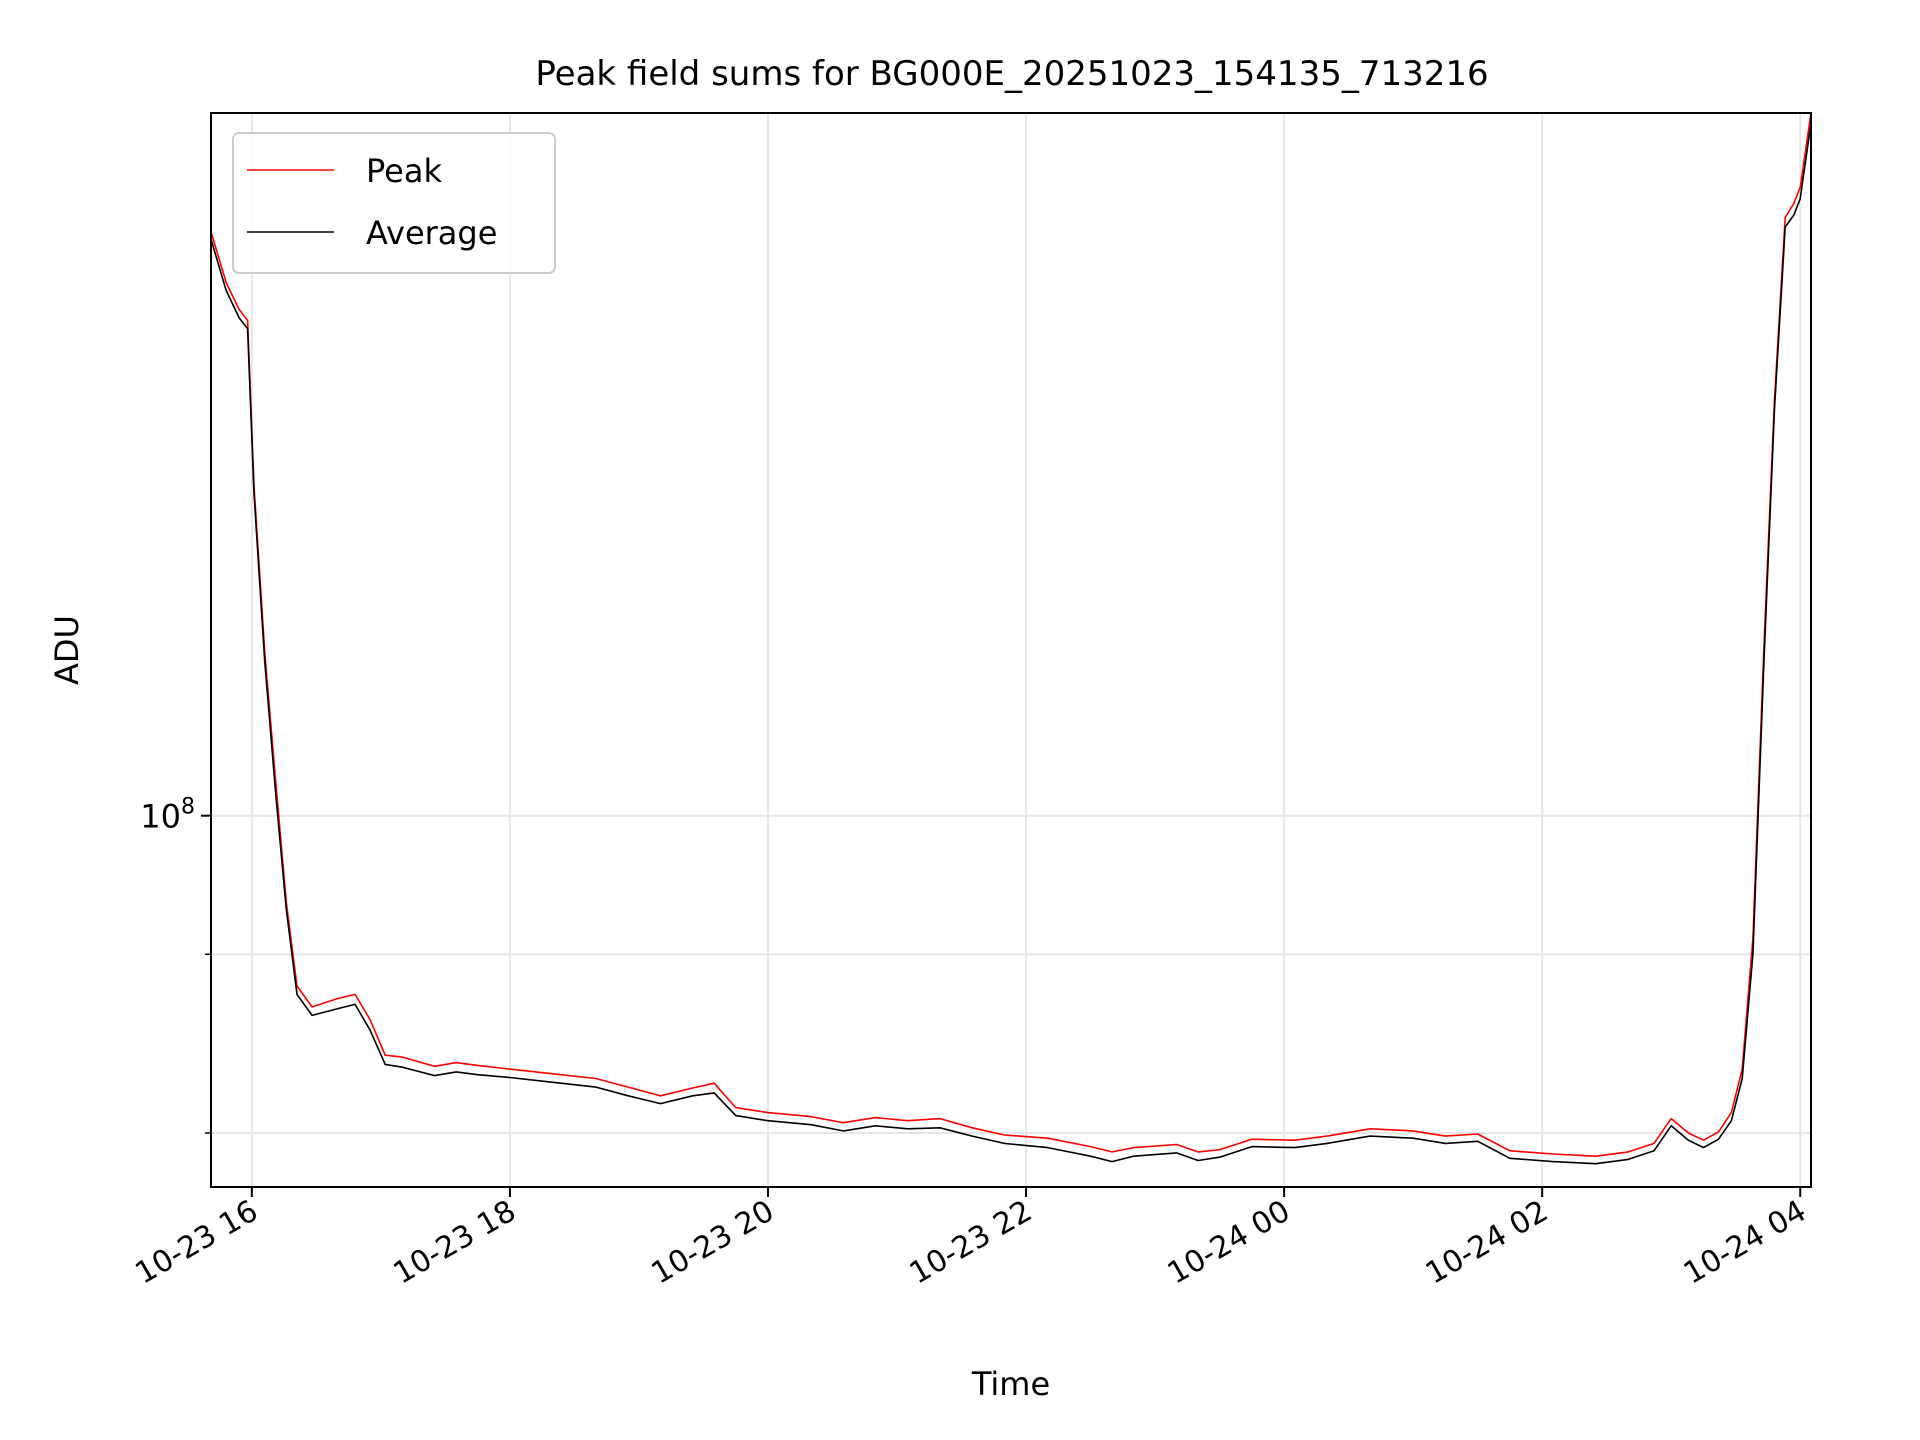 The width and height of the screenshot is (1920, 1440). I want to click on legend-box, so click(394, 203).